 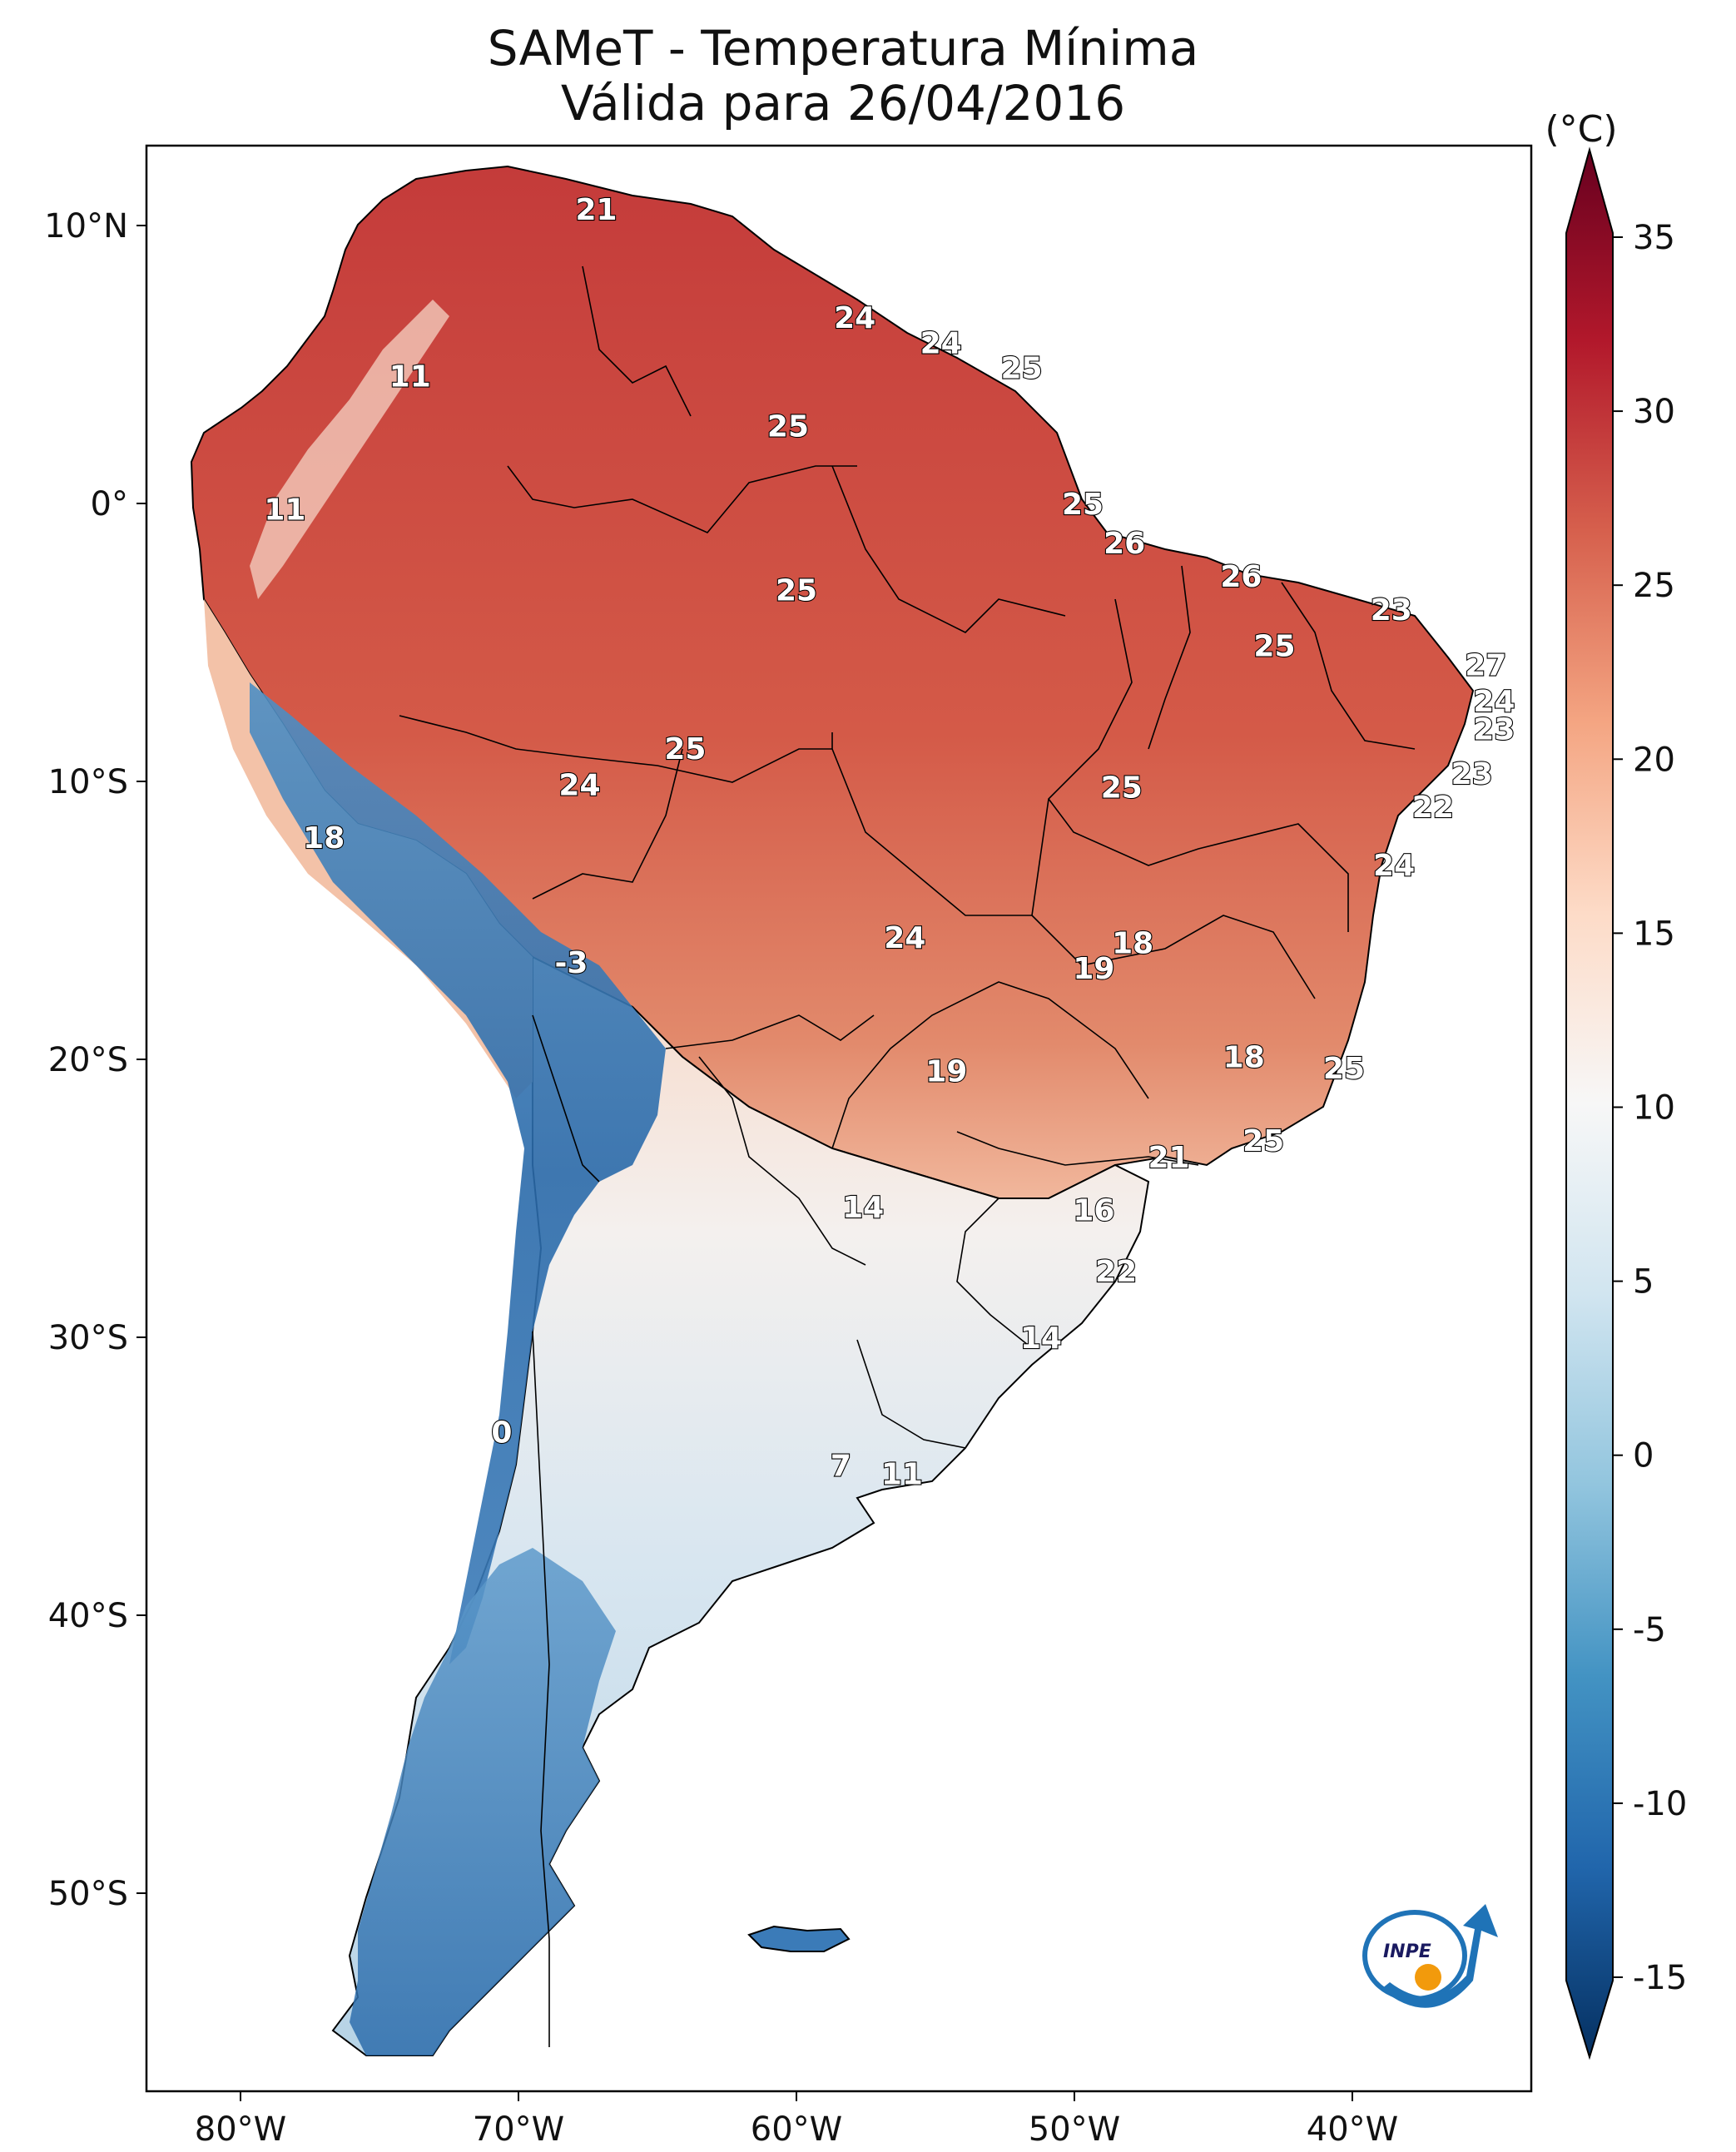 What do you see at coordinates (1660, 1804) in the screenshot?
I see `colorbar-tick-label: -10` at bounding box center [1660, 1804].